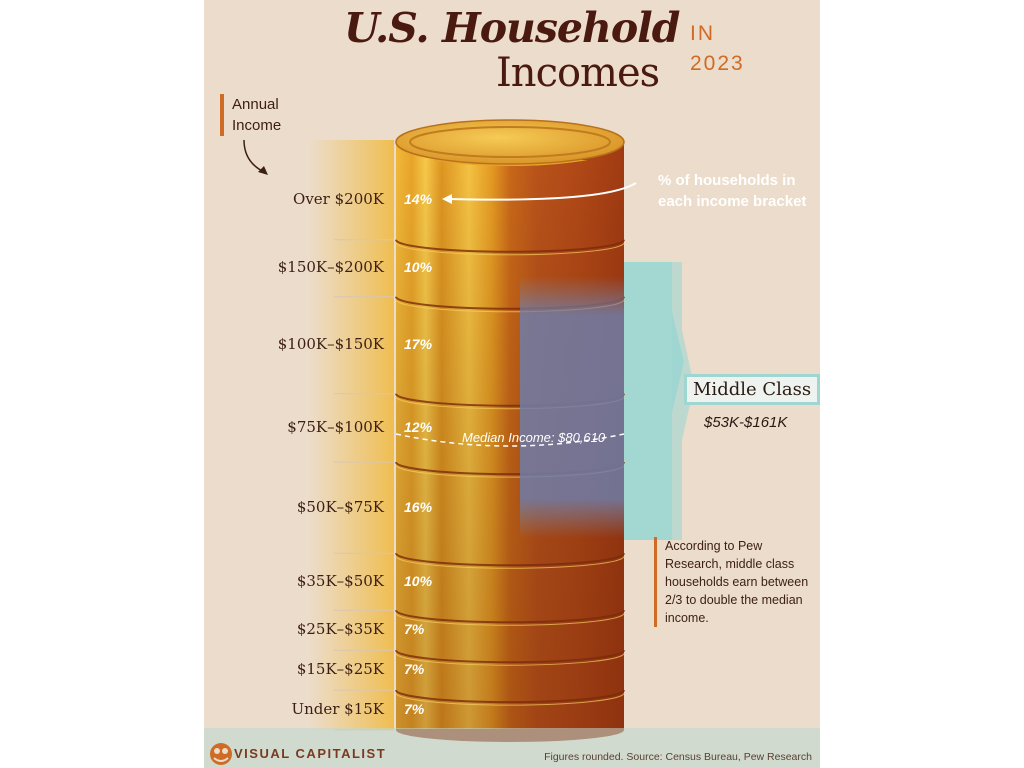 The height and width of the screenshot is (768, 1024). Describe the element at coordinates (746, 422) in the screenshot. I see `middle-class-range: $53K-$161K` at that location.